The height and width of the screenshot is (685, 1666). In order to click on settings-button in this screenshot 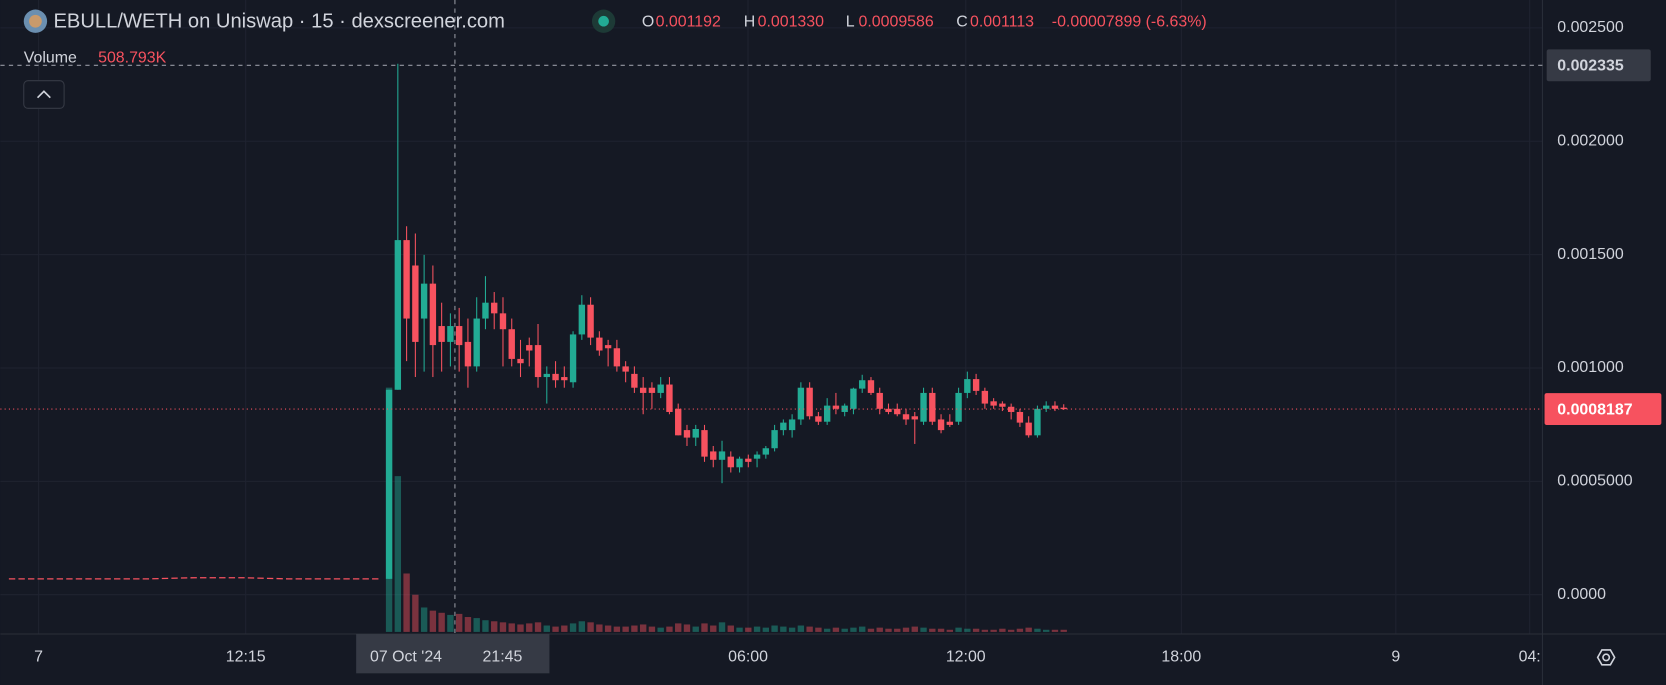, I will do `click(1606, 657)`.